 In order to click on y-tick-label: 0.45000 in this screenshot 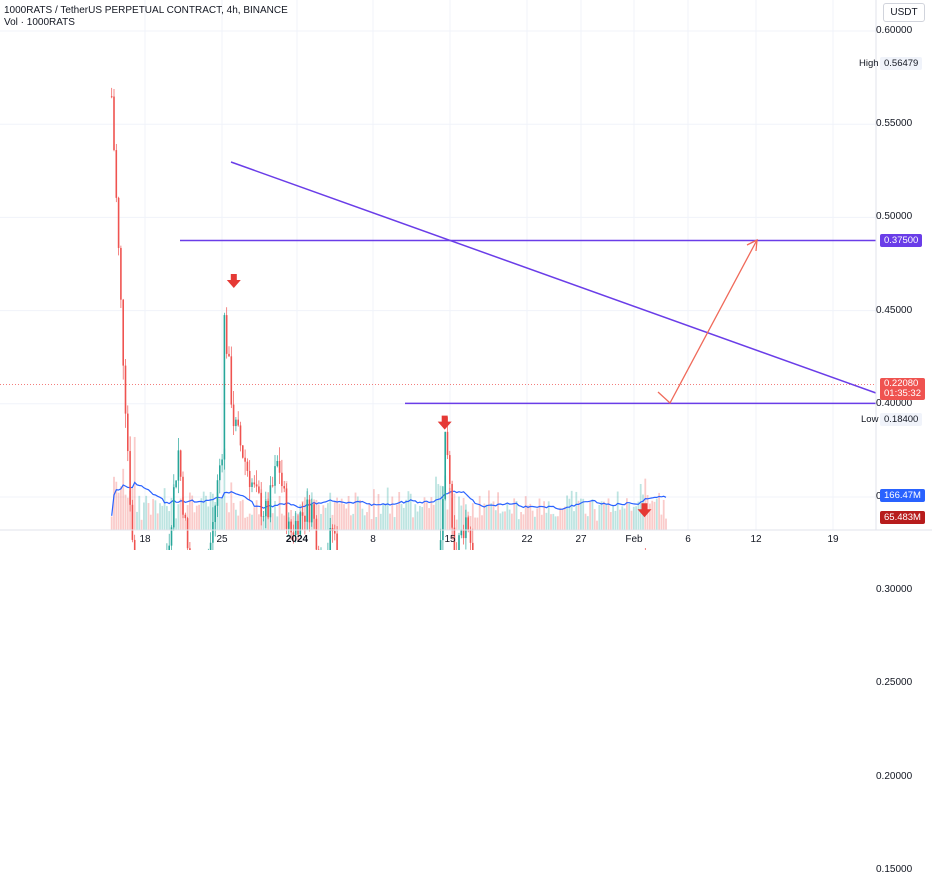, I will do `click(904, 310)`.